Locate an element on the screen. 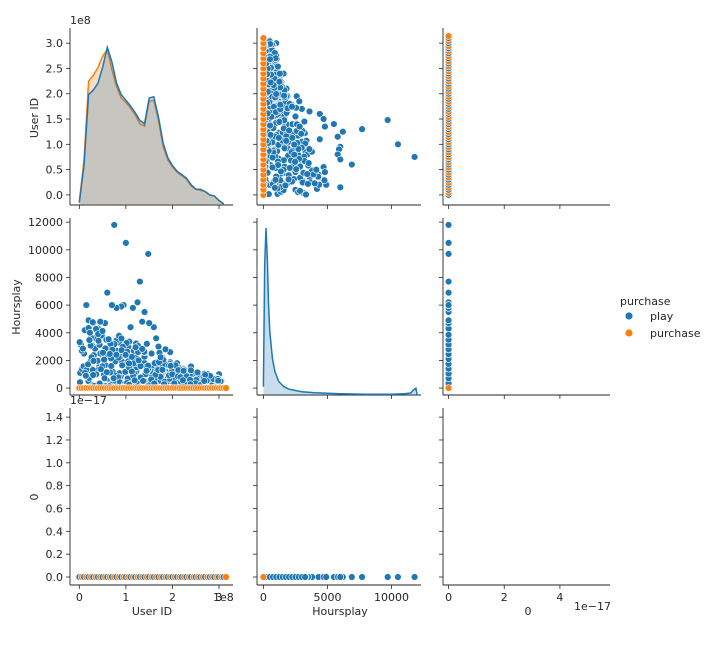 This screenshot has height=659, width=727. x-tick-label-c1-2: 10000 is located at coordinates (391, 597).